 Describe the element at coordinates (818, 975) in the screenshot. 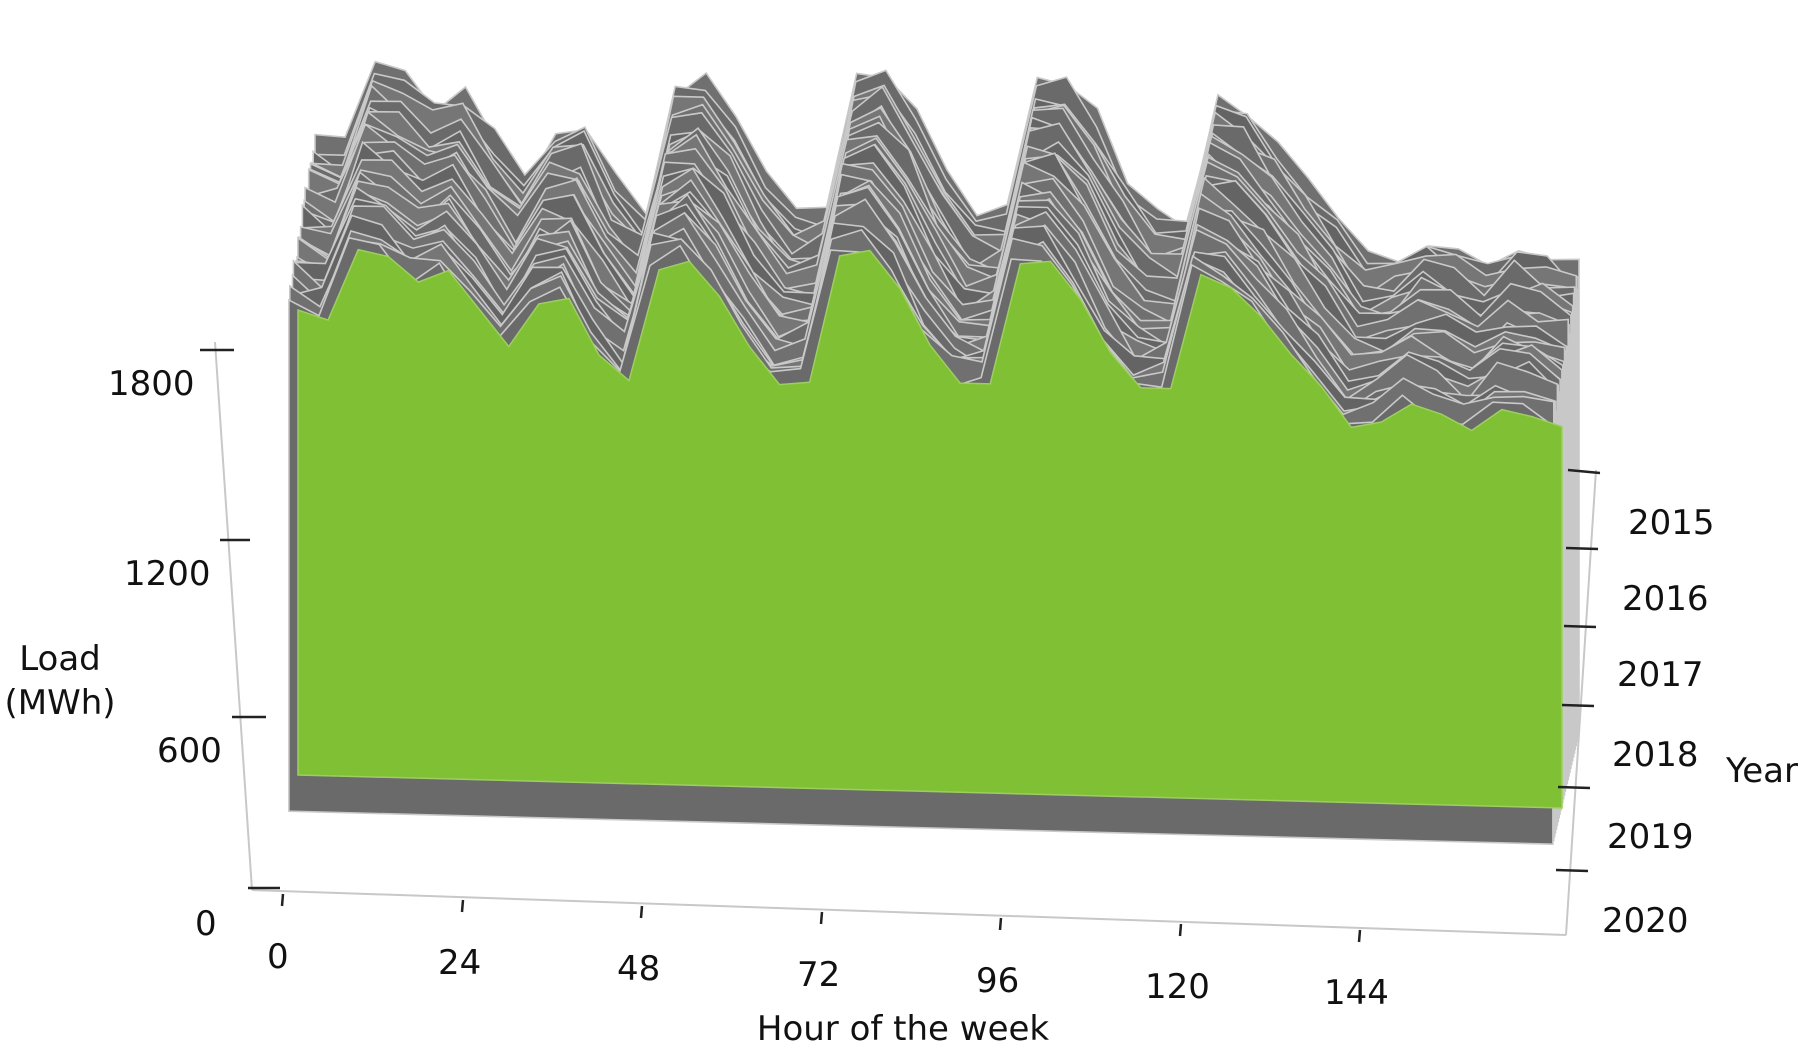

I see `x-tick-label: 72` at that location.